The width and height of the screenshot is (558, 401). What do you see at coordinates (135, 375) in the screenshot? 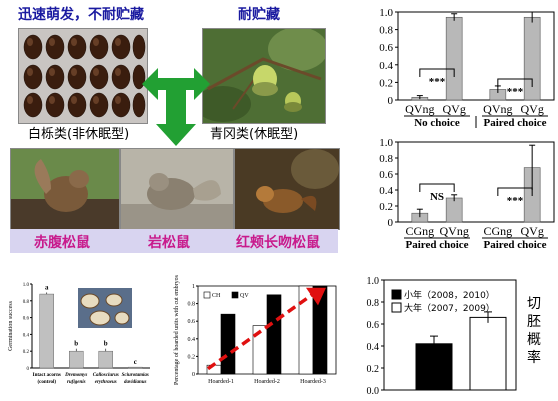
I see `category-label: Sciurotamias` at bounding box center [135, 375].